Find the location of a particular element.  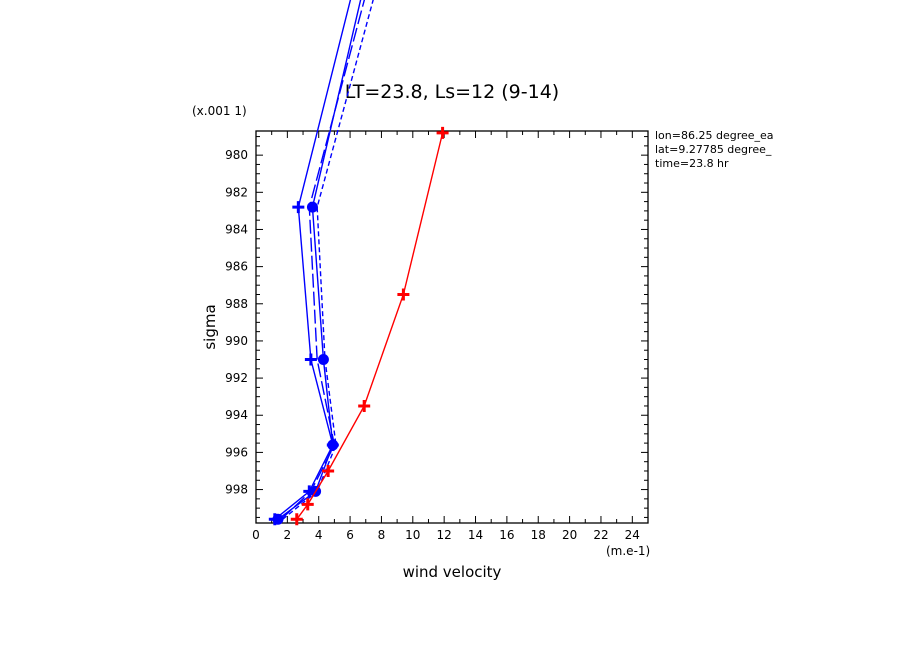

x-tick-label: 0 is located at coordinates (256, 535).